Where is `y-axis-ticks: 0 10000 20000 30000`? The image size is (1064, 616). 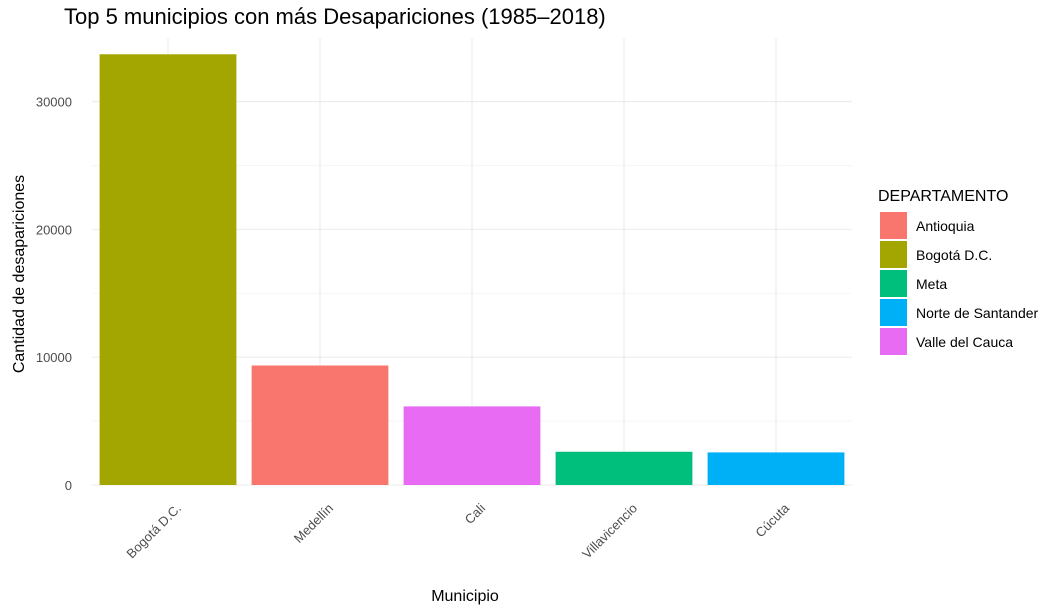
y-axis-ticks: 0 10000 20000 30000 is located at coordinates (54, 294).